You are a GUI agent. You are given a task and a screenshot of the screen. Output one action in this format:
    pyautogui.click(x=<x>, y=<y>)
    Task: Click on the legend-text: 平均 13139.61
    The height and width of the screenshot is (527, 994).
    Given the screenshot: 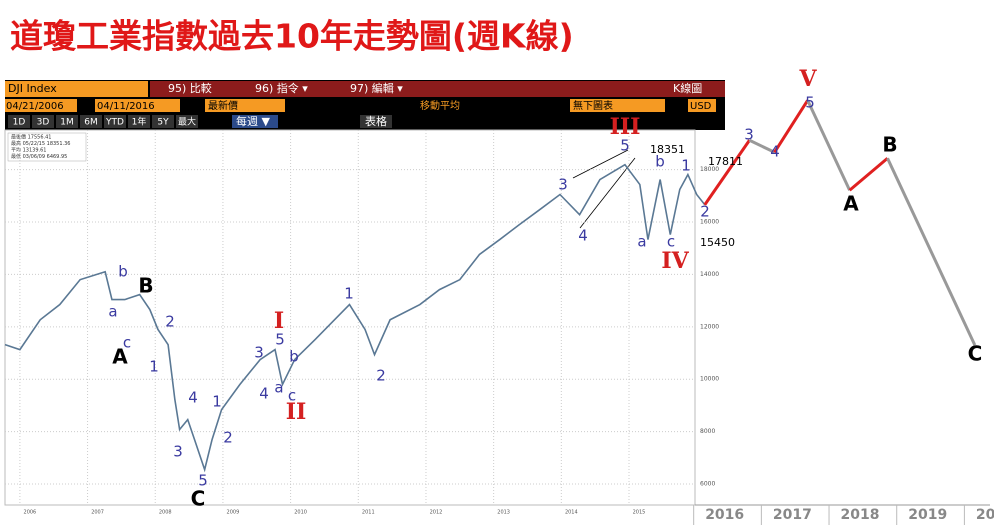 What is the action you would take?
    pyautogui.click(x=28, y=150)
    